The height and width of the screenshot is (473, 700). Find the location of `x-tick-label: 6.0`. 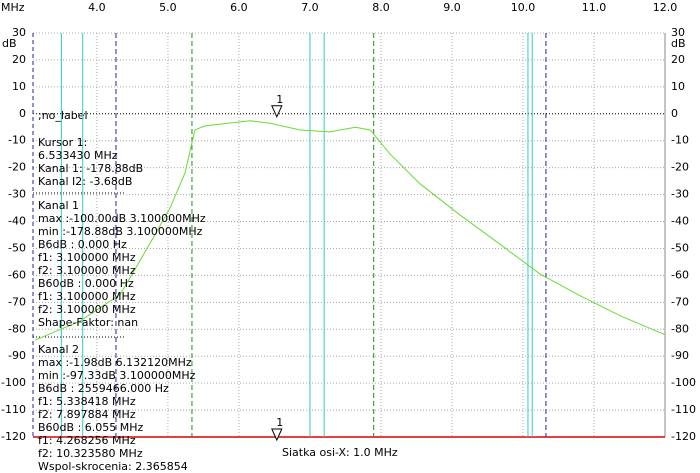

x-tick-label: 6.0 is located at coordinates (239, 7).